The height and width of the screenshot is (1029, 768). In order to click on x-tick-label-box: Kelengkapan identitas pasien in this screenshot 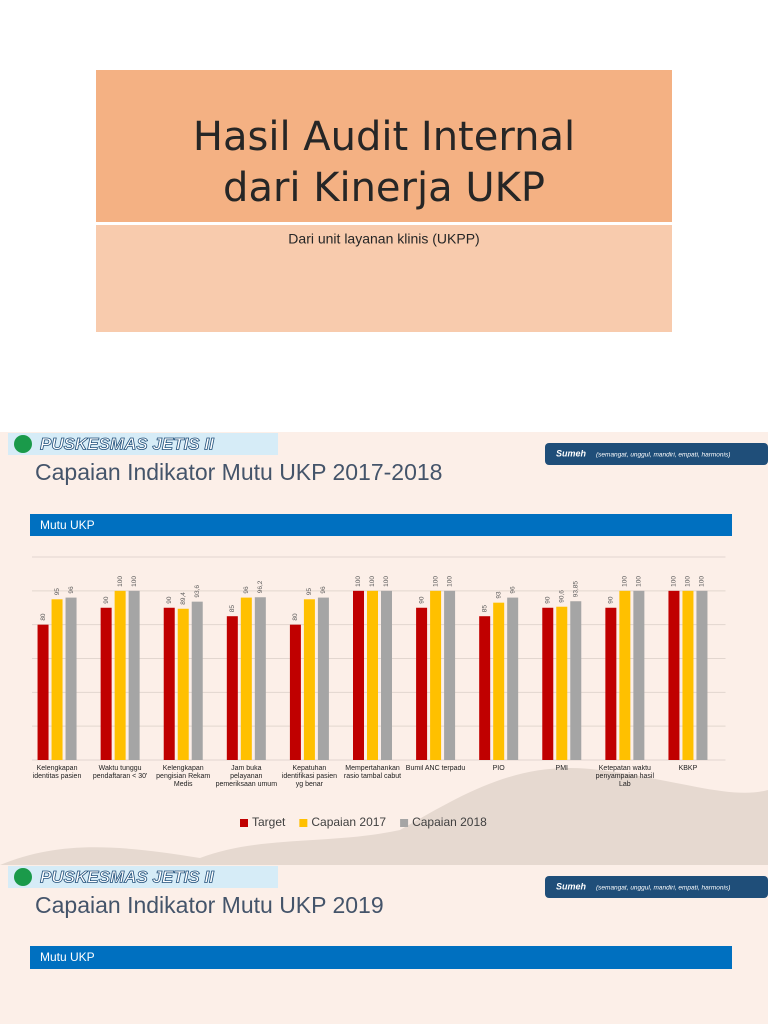, I will do `click(57, 772)`.